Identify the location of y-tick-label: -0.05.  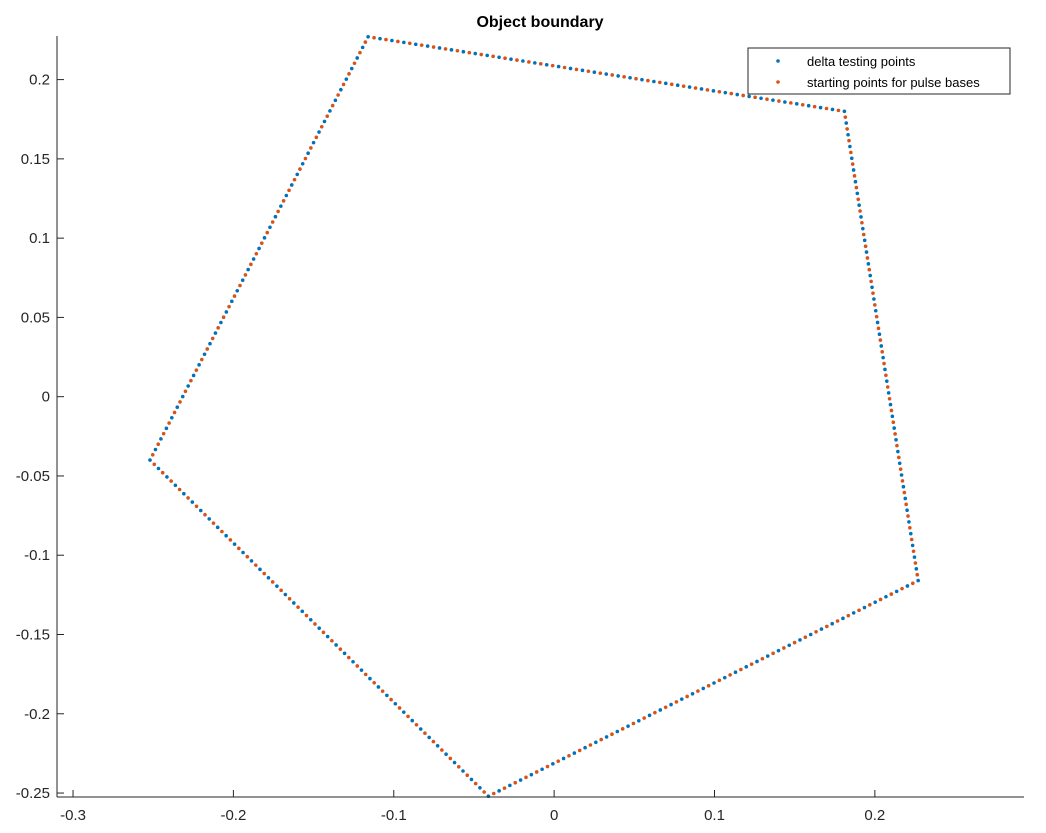
(33, 476).